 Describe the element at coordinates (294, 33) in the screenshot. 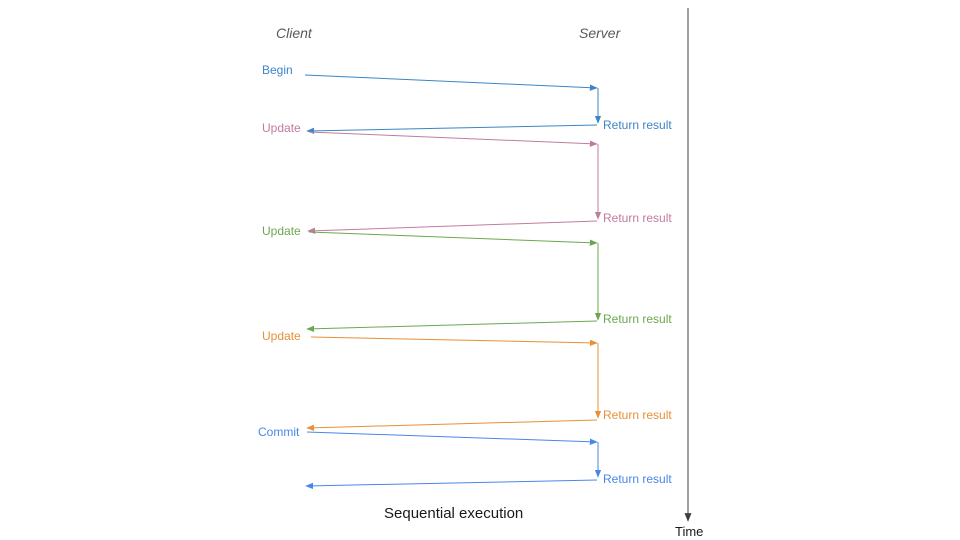

I see `client-lifeline-label: Client` at that location.